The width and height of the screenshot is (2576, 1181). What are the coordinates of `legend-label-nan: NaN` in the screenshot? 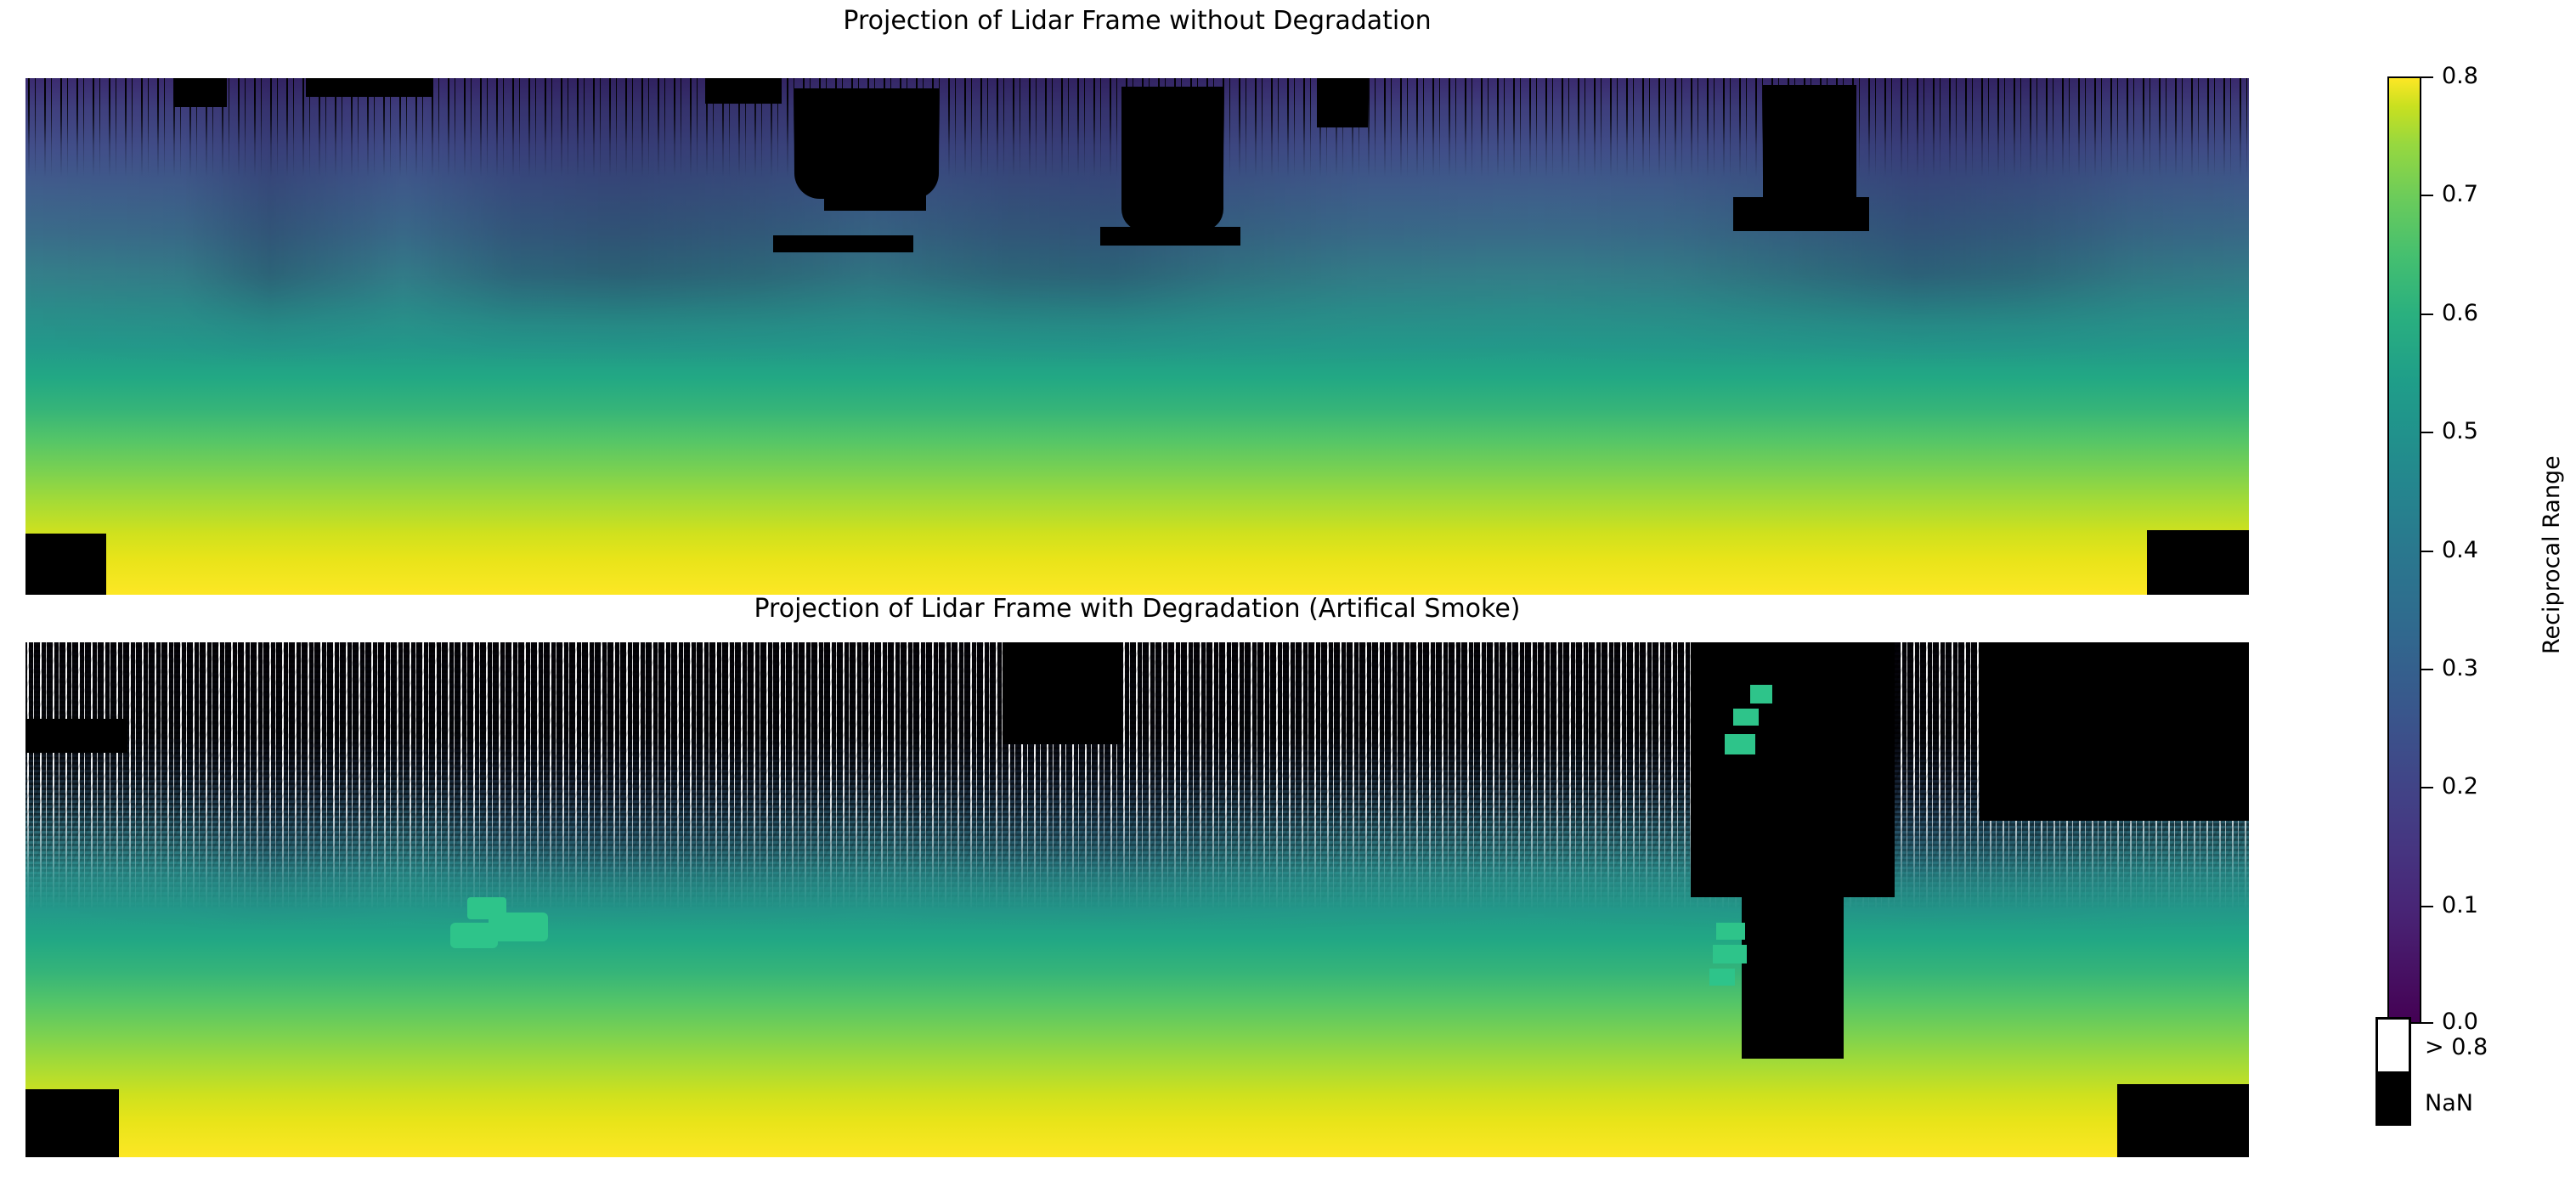 It's located at (2449, 1103).